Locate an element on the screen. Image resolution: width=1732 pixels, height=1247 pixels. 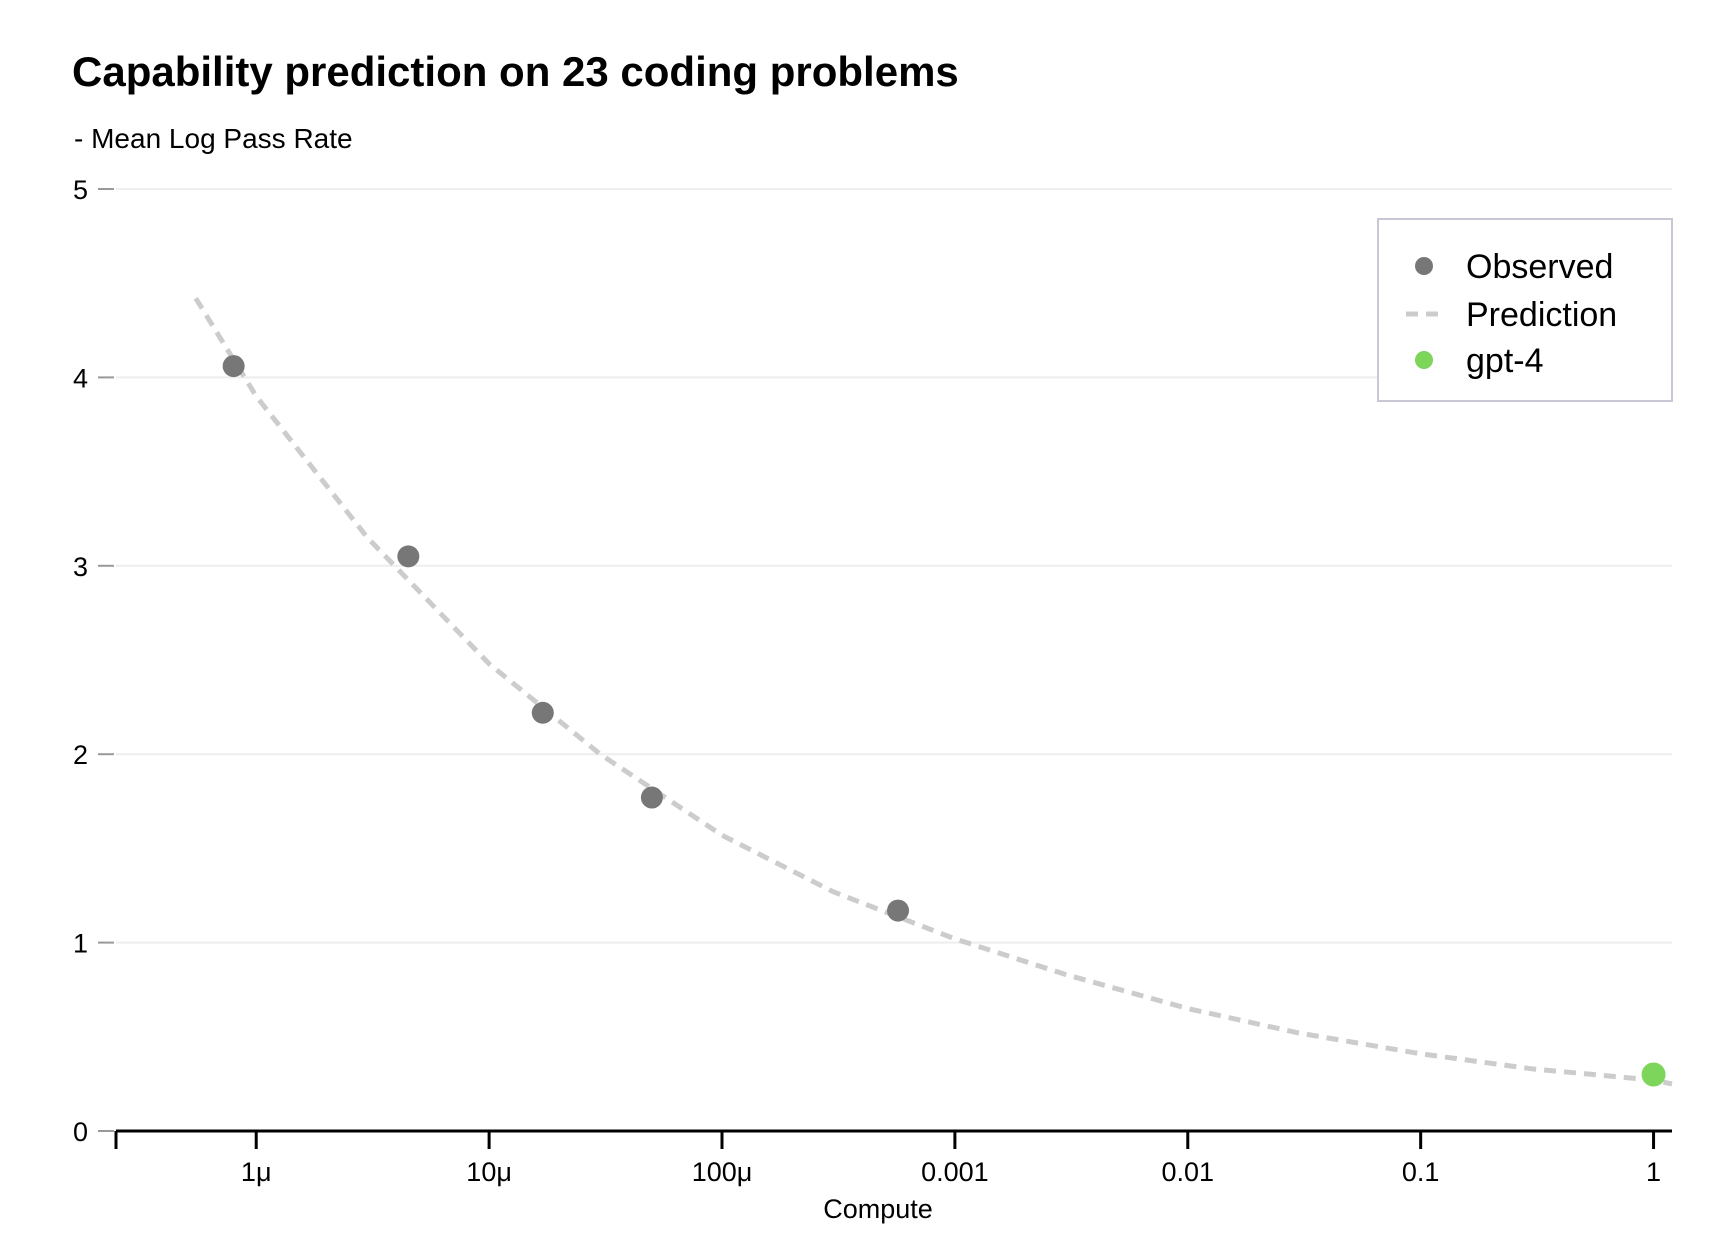
y-tick-label: 0 is located at coordinates (80, 1132).